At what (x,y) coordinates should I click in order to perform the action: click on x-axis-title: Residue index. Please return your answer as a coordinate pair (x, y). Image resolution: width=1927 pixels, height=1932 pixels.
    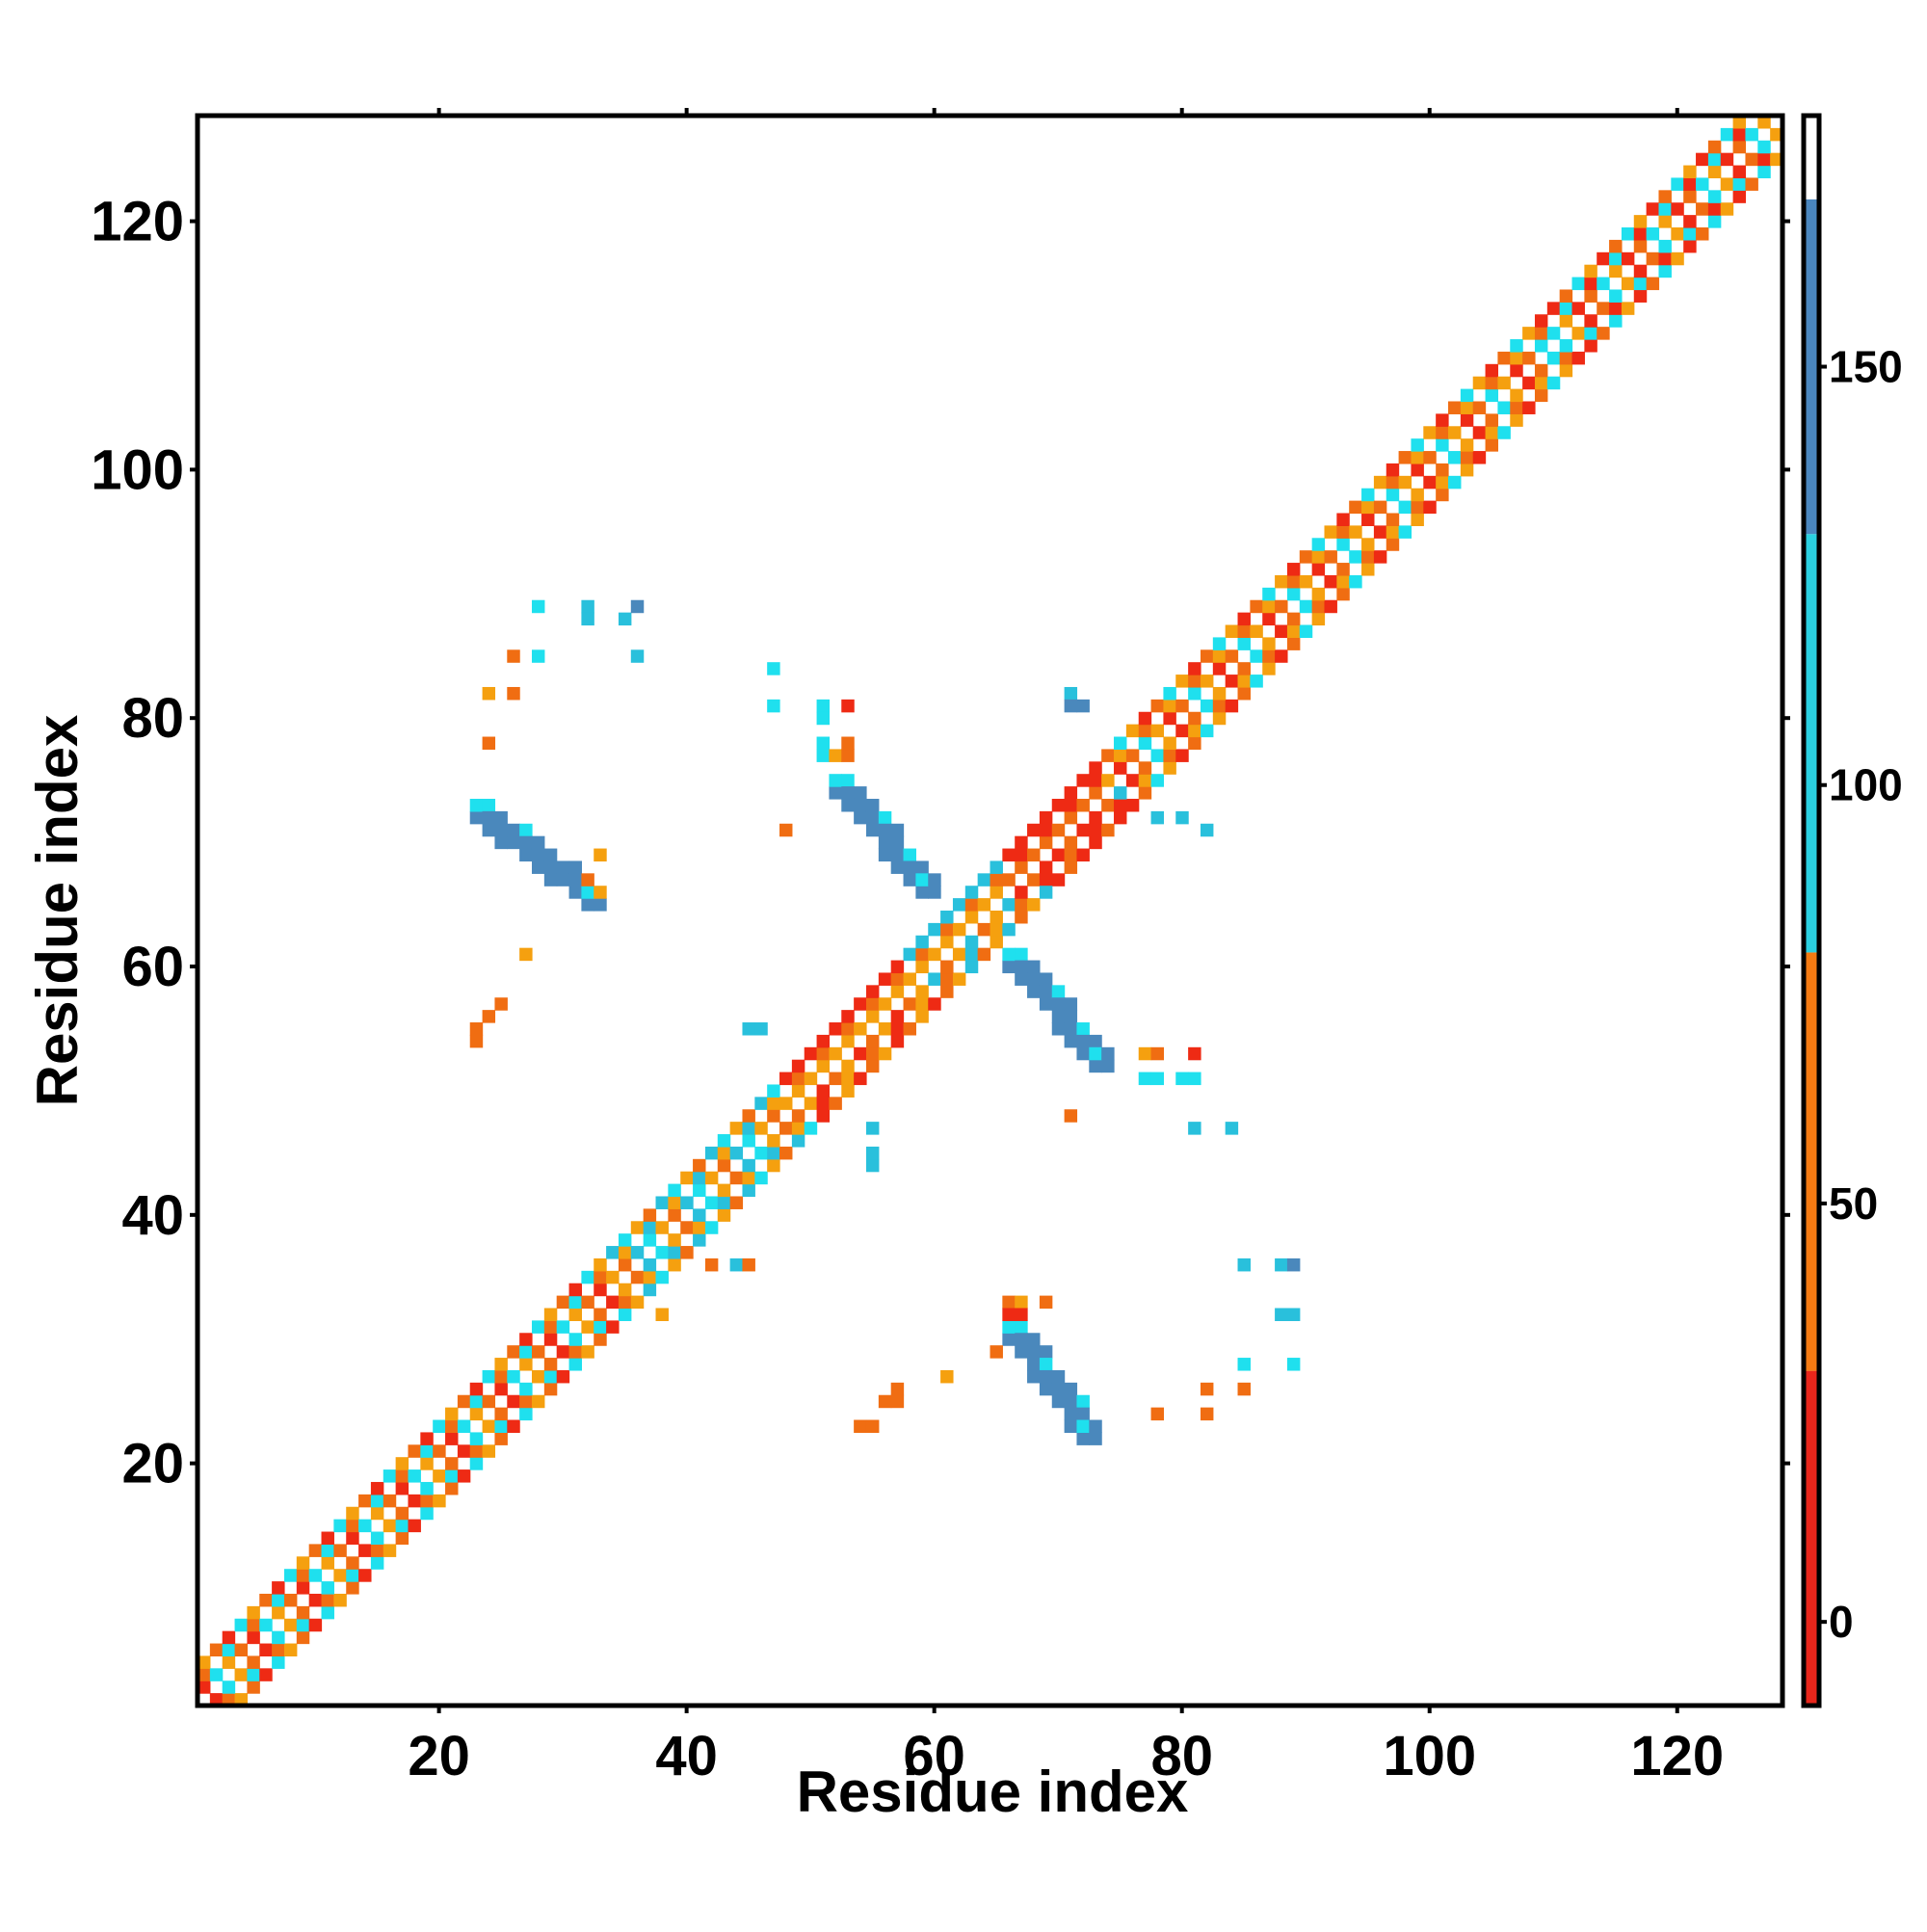
    Looking at the image, I should click on (993, 1792).